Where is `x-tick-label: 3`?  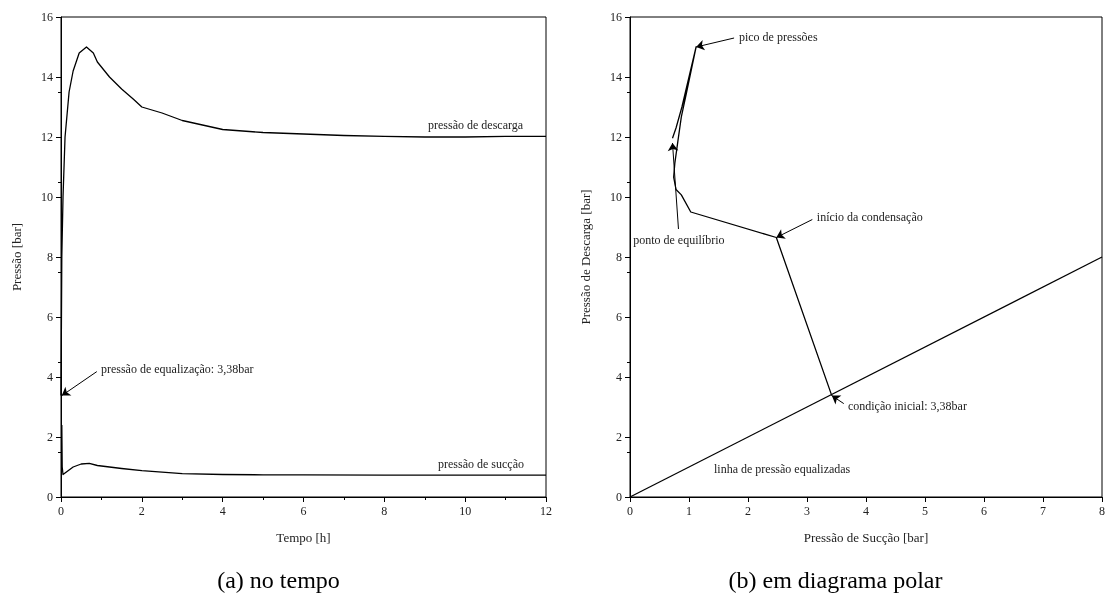
x-tick-label: 3 is located at coordinates (807, 511).